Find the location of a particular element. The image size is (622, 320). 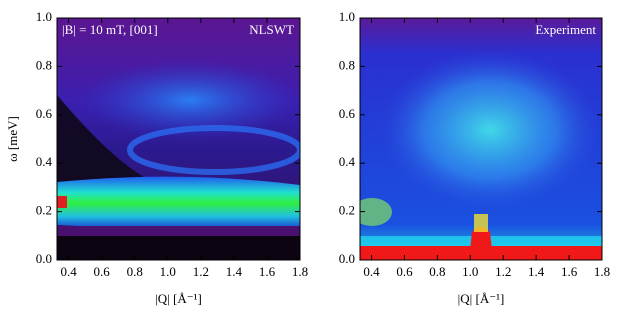

panel-label: NLSWT is located at coordinates (271, 29).